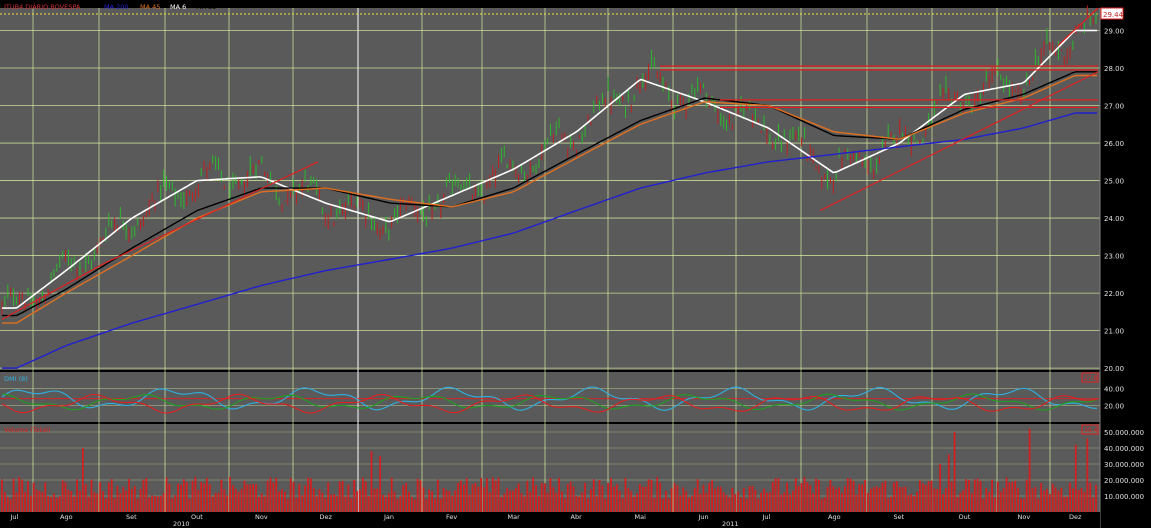 This screenshot has width=1151, height=528. What do you see at coordinates (1124, 481) in the screenshot?
I see `volume-tick-label: 20.000.000` at bounding box center [1124, 481].